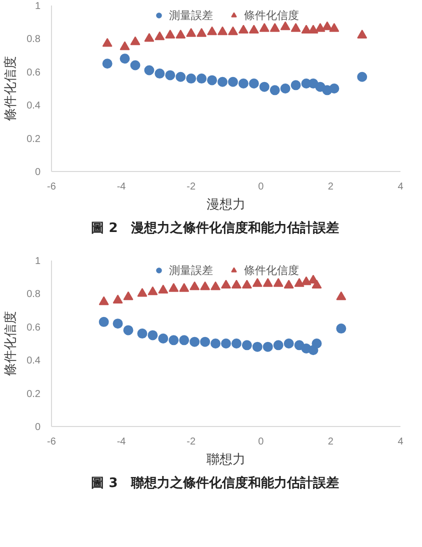  Describe the element at coordinates (33, 106) in the screenshot. I see `y-tick-label: 0.4` at that location.